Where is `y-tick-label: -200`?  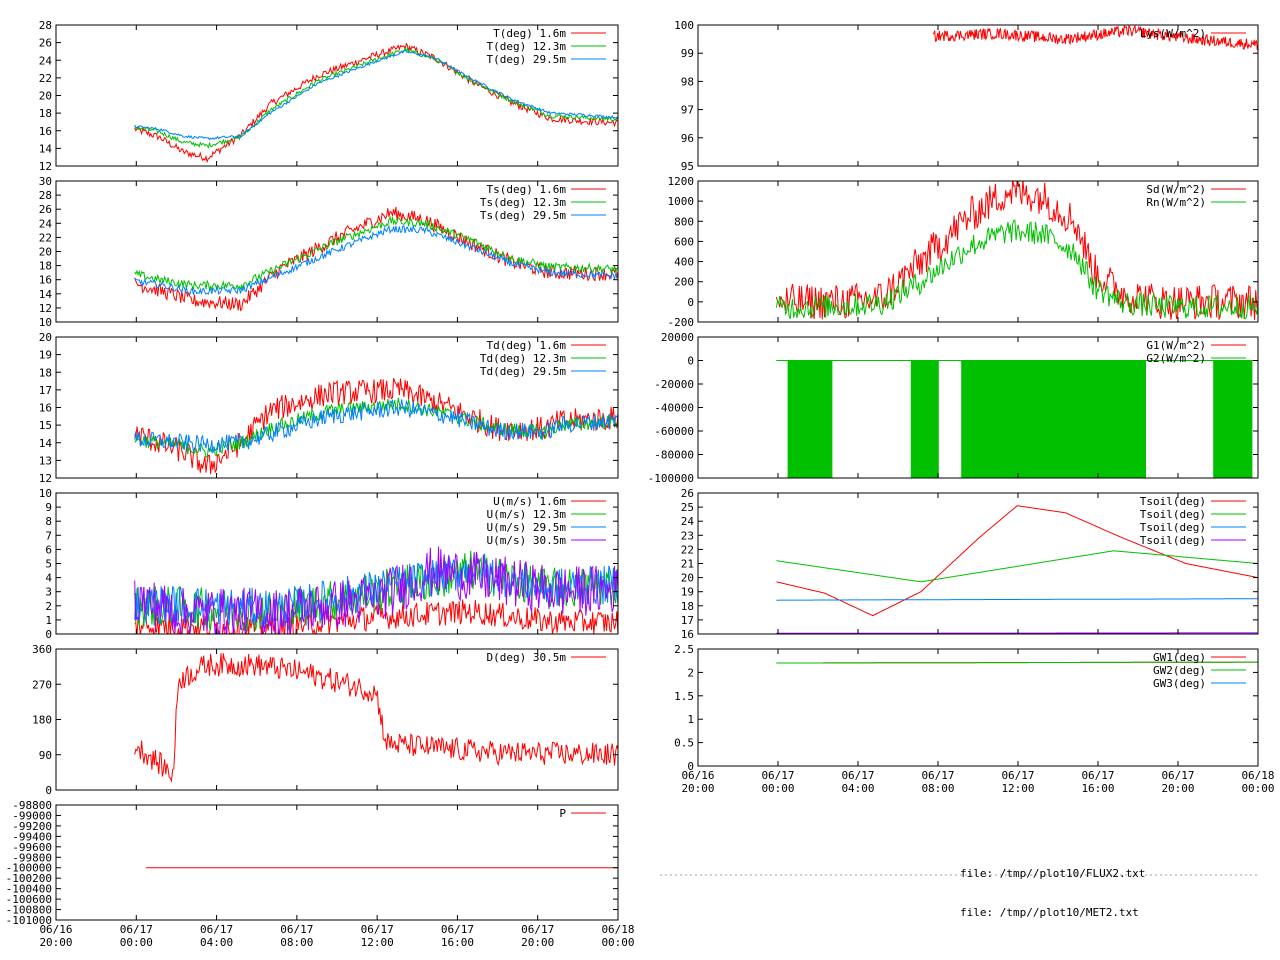 y-tick-label: -200 is located at coordinates (681, 322).